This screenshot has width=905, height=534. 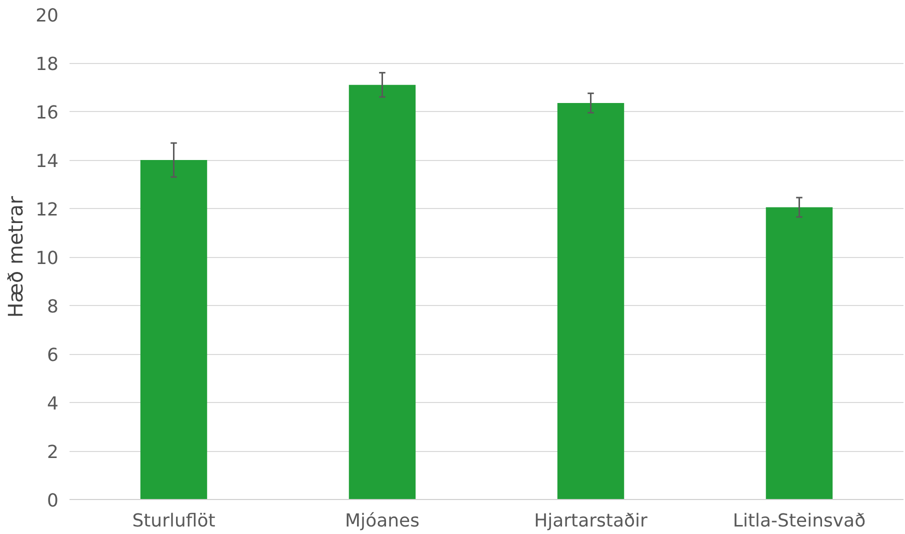 What do you see at coordinates (174, 521) in the screenshot?
I see `x-tick-label: Sturluflöt` at bounding box center [174, 521].